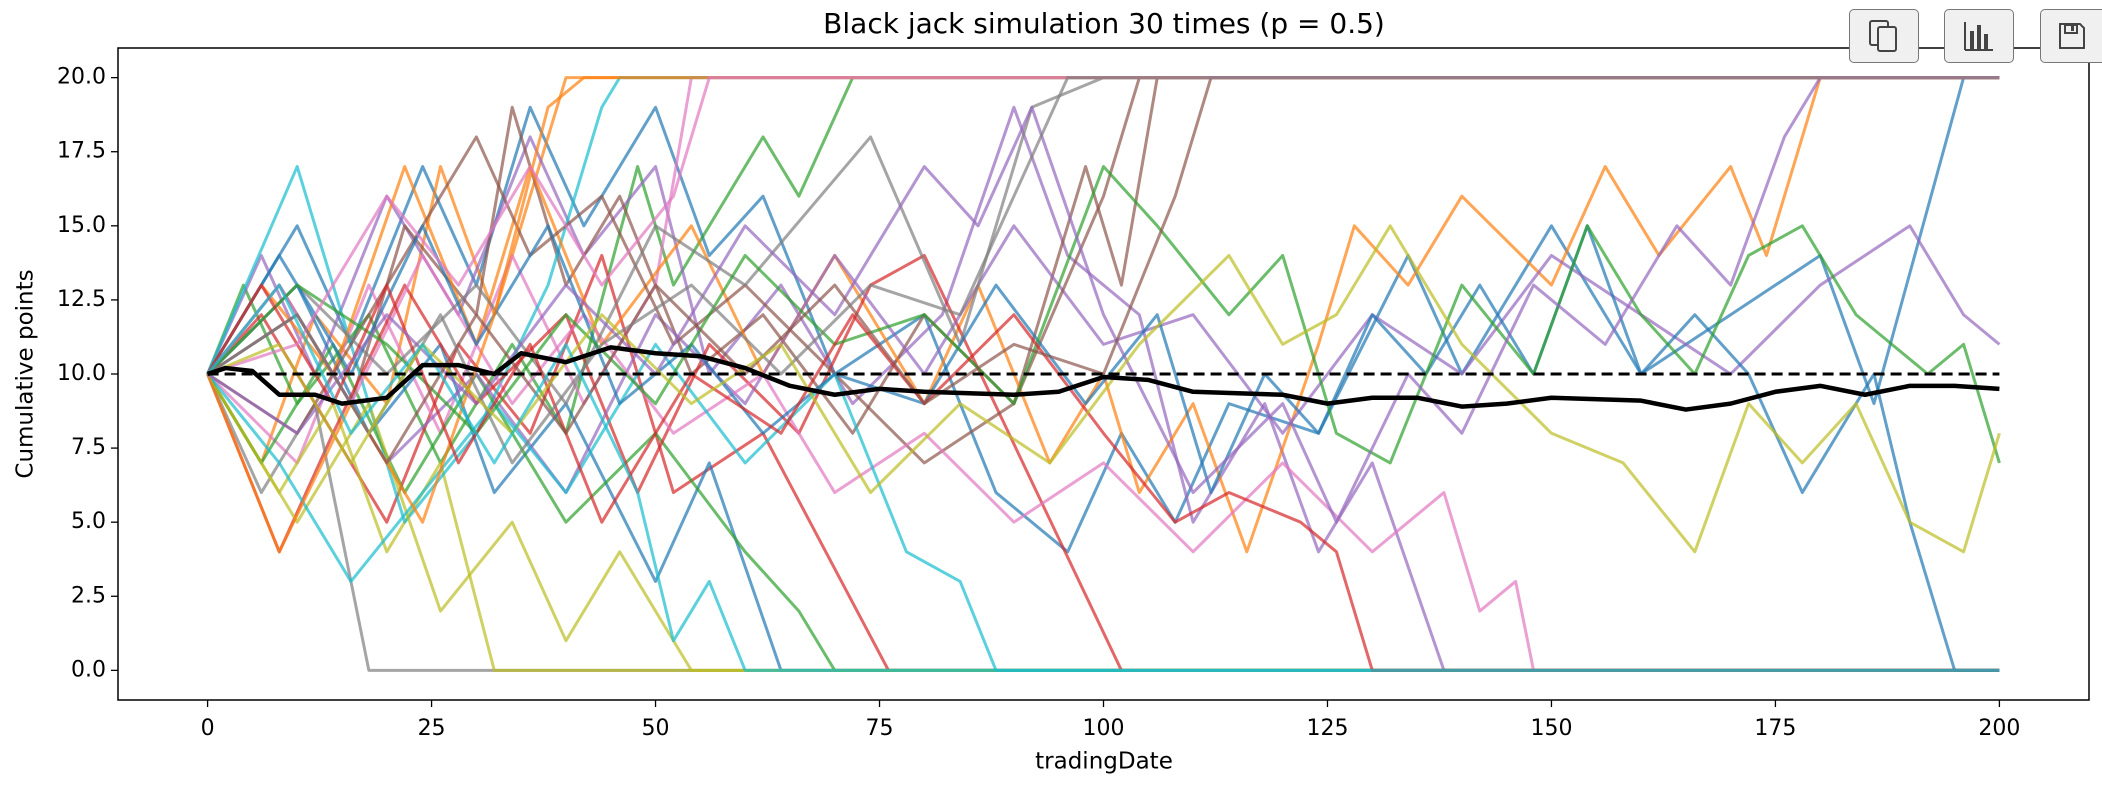  What do you see at coordinates (1551, 728) in the screenshot?
I see `x-tick-label: 150` at bounding box center [1551, 728].